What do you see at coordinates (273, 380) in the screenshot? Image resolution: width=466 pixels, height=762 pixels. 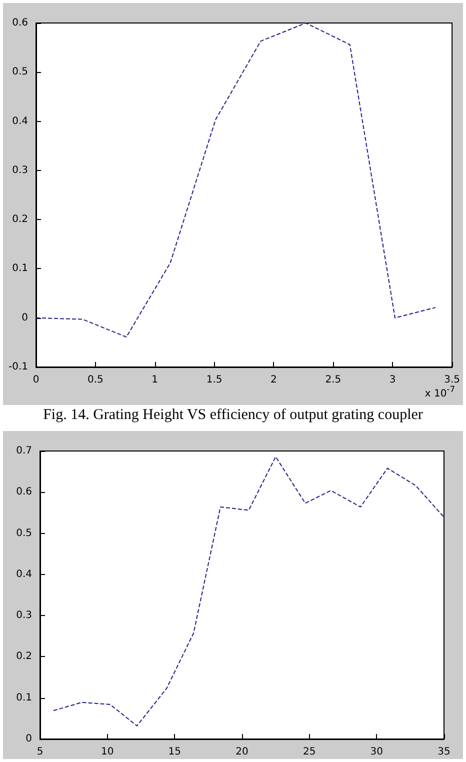 I see `x-tick-label: 2` at bounding box center [273, 380].